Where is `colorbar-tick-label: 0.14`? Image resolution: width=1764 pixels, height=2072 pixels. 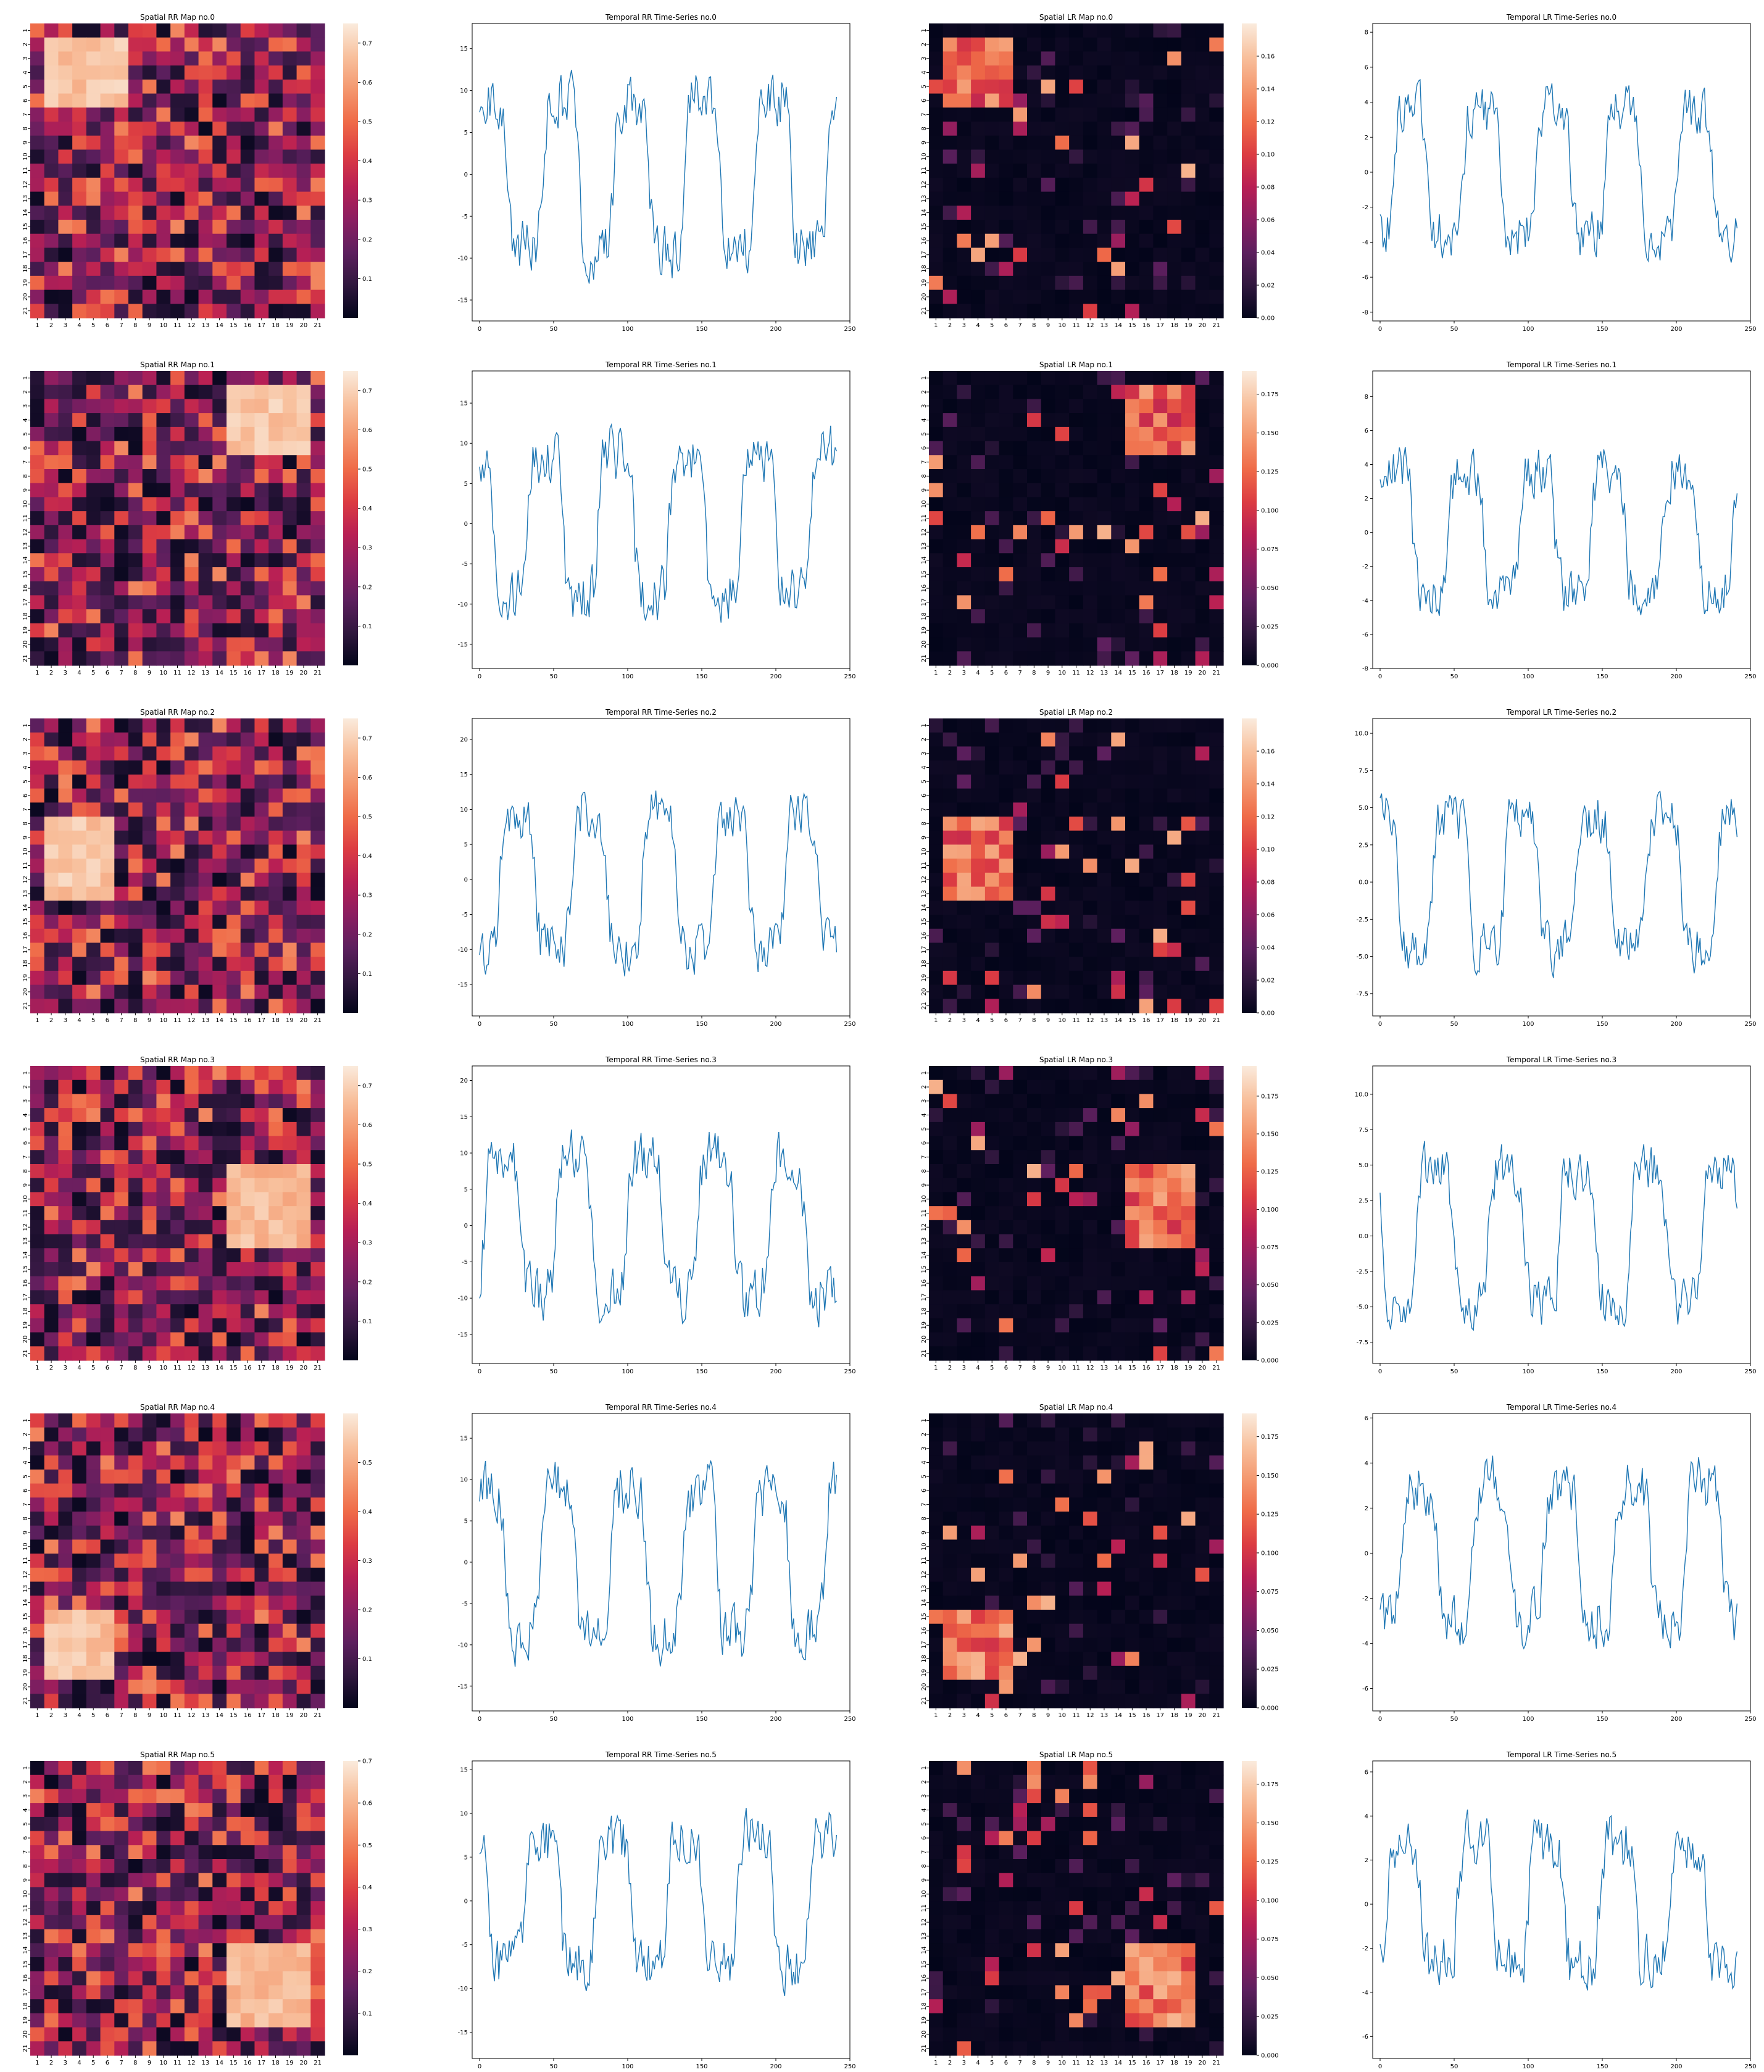
colorbar-tick-label: 0.14 is located at coordinates (1268, 89).